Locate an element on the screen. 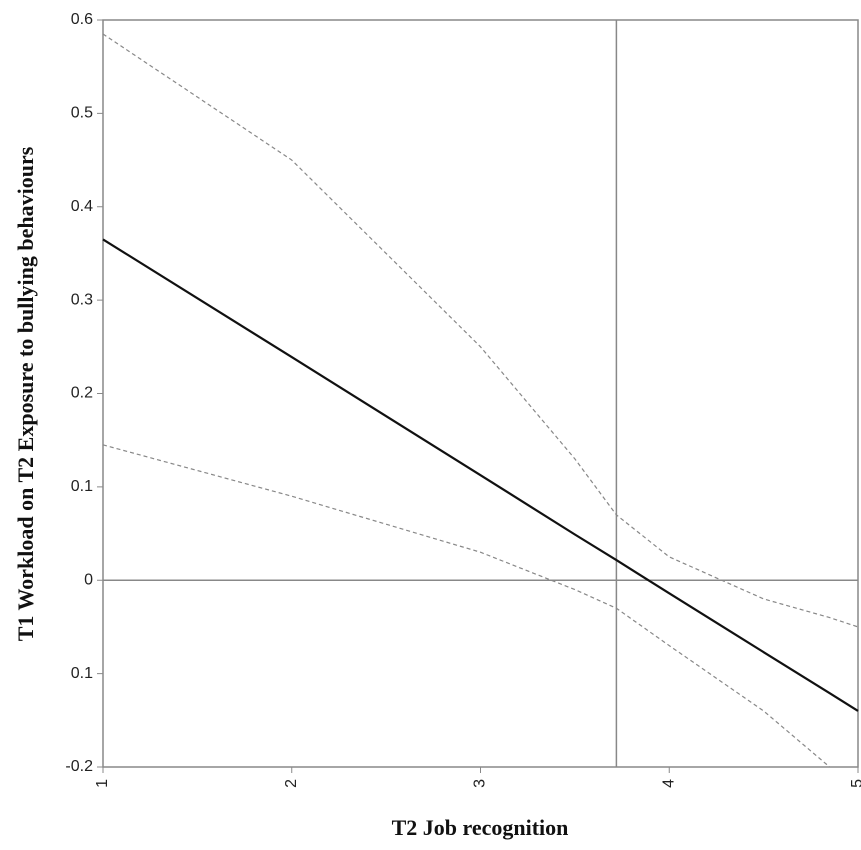  y-tick-label: 0 is located at coordinates (88, 579).